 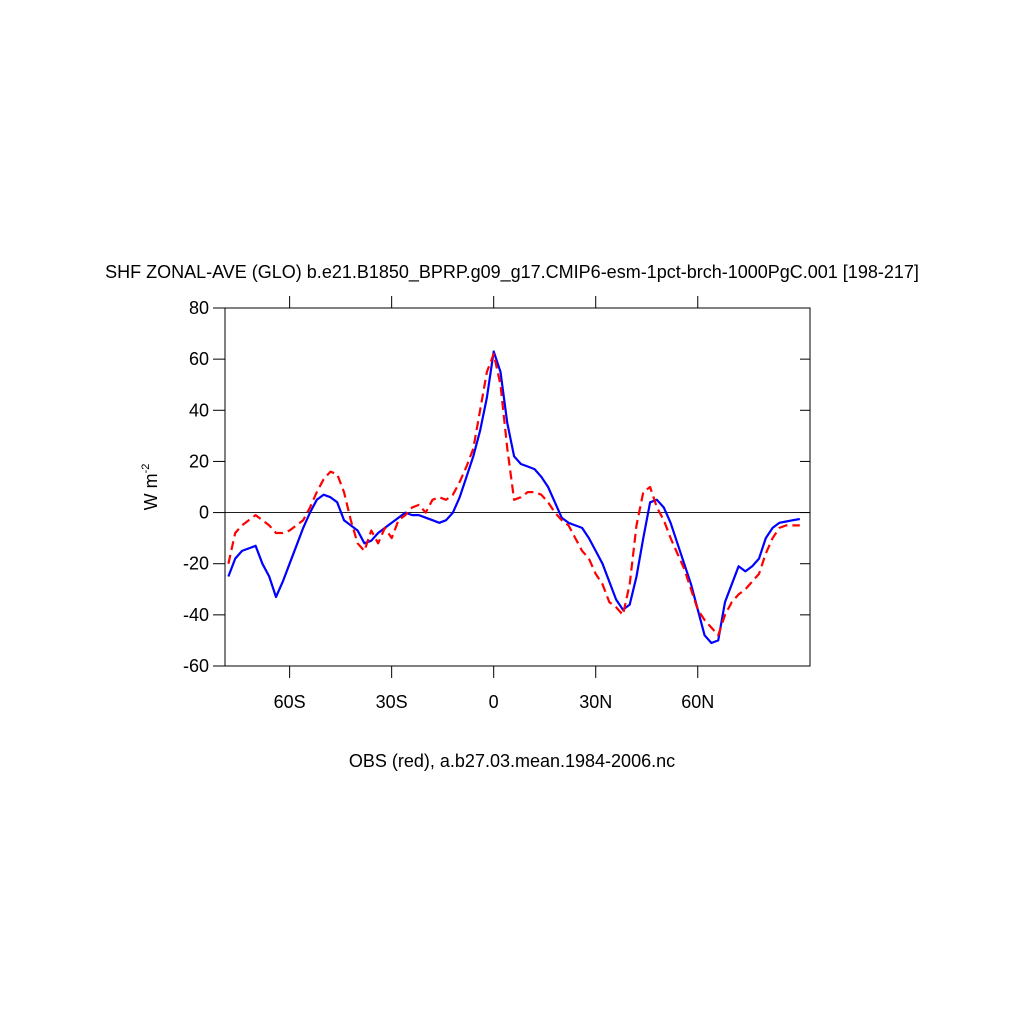 What do you see at coordinates (196, 564) in the screenshot?
I see `y-tick-label: -20` at bounding box center [196, 564].